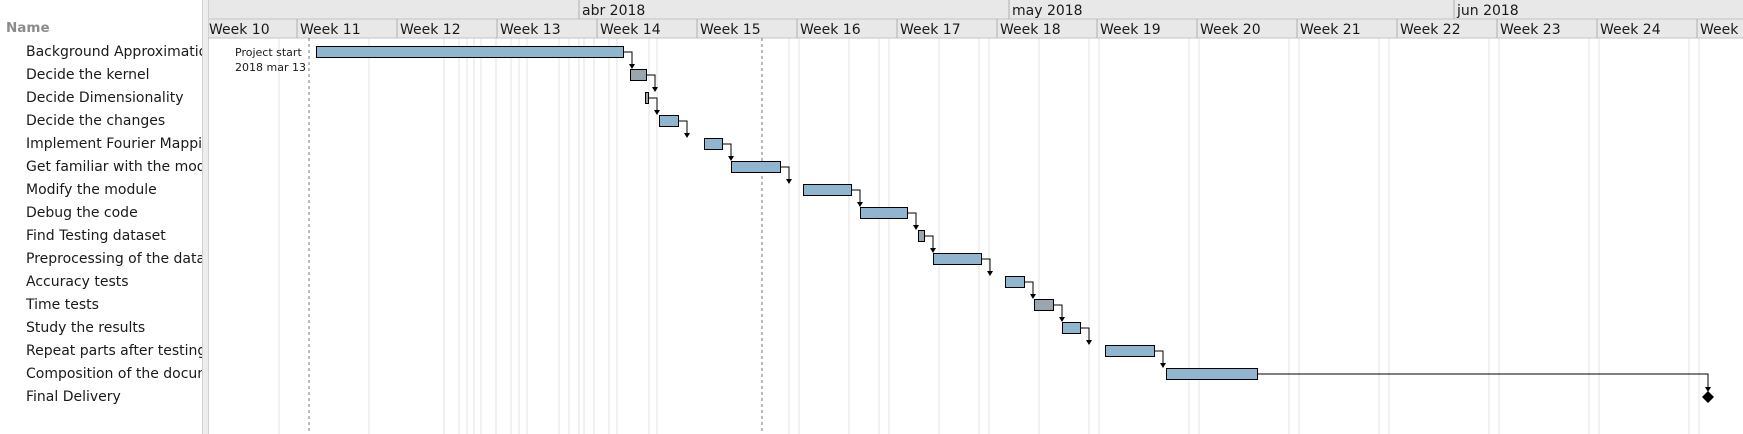 This screenshot has width=1743, height=434. I want to click on task-row-name: Modify the module, so click(91, 190).